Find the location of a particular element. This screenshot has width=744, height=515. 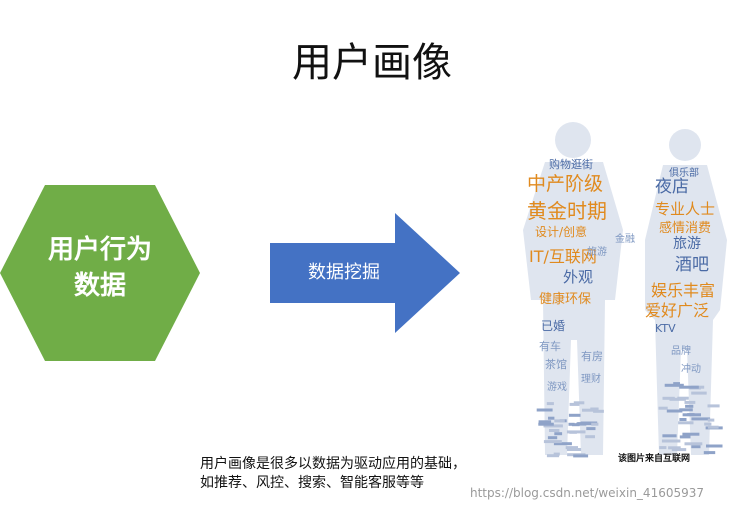

man-word: 购物逛街 is located at coordinates (571, 164).